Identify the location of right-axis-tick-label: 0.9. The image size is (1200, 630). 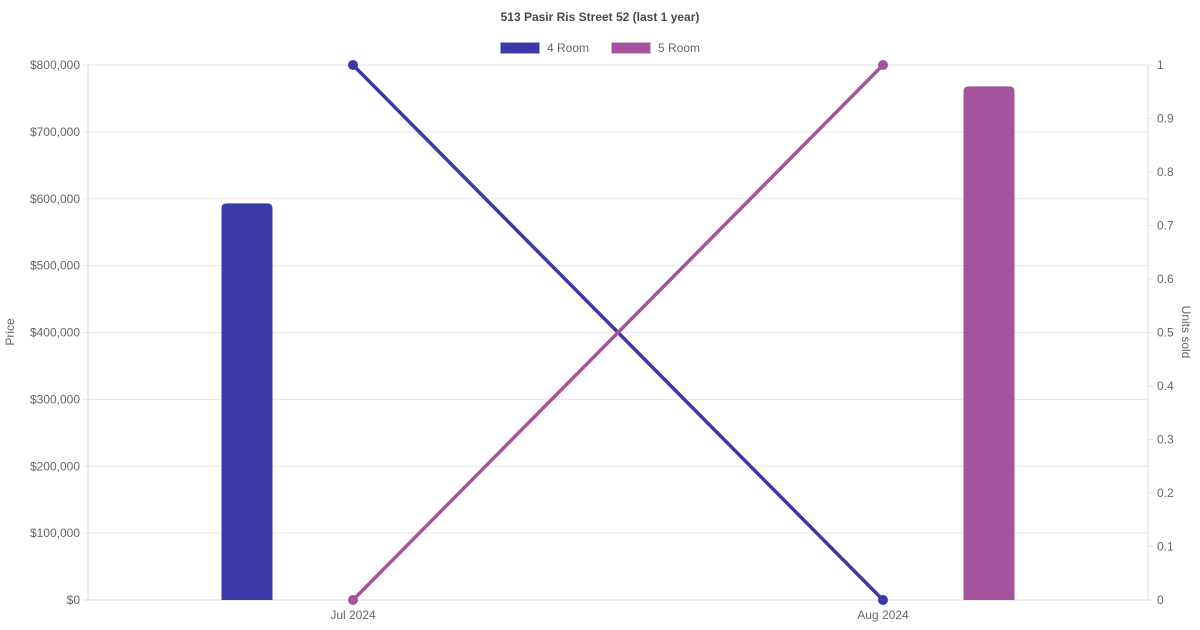
(1165, 119).